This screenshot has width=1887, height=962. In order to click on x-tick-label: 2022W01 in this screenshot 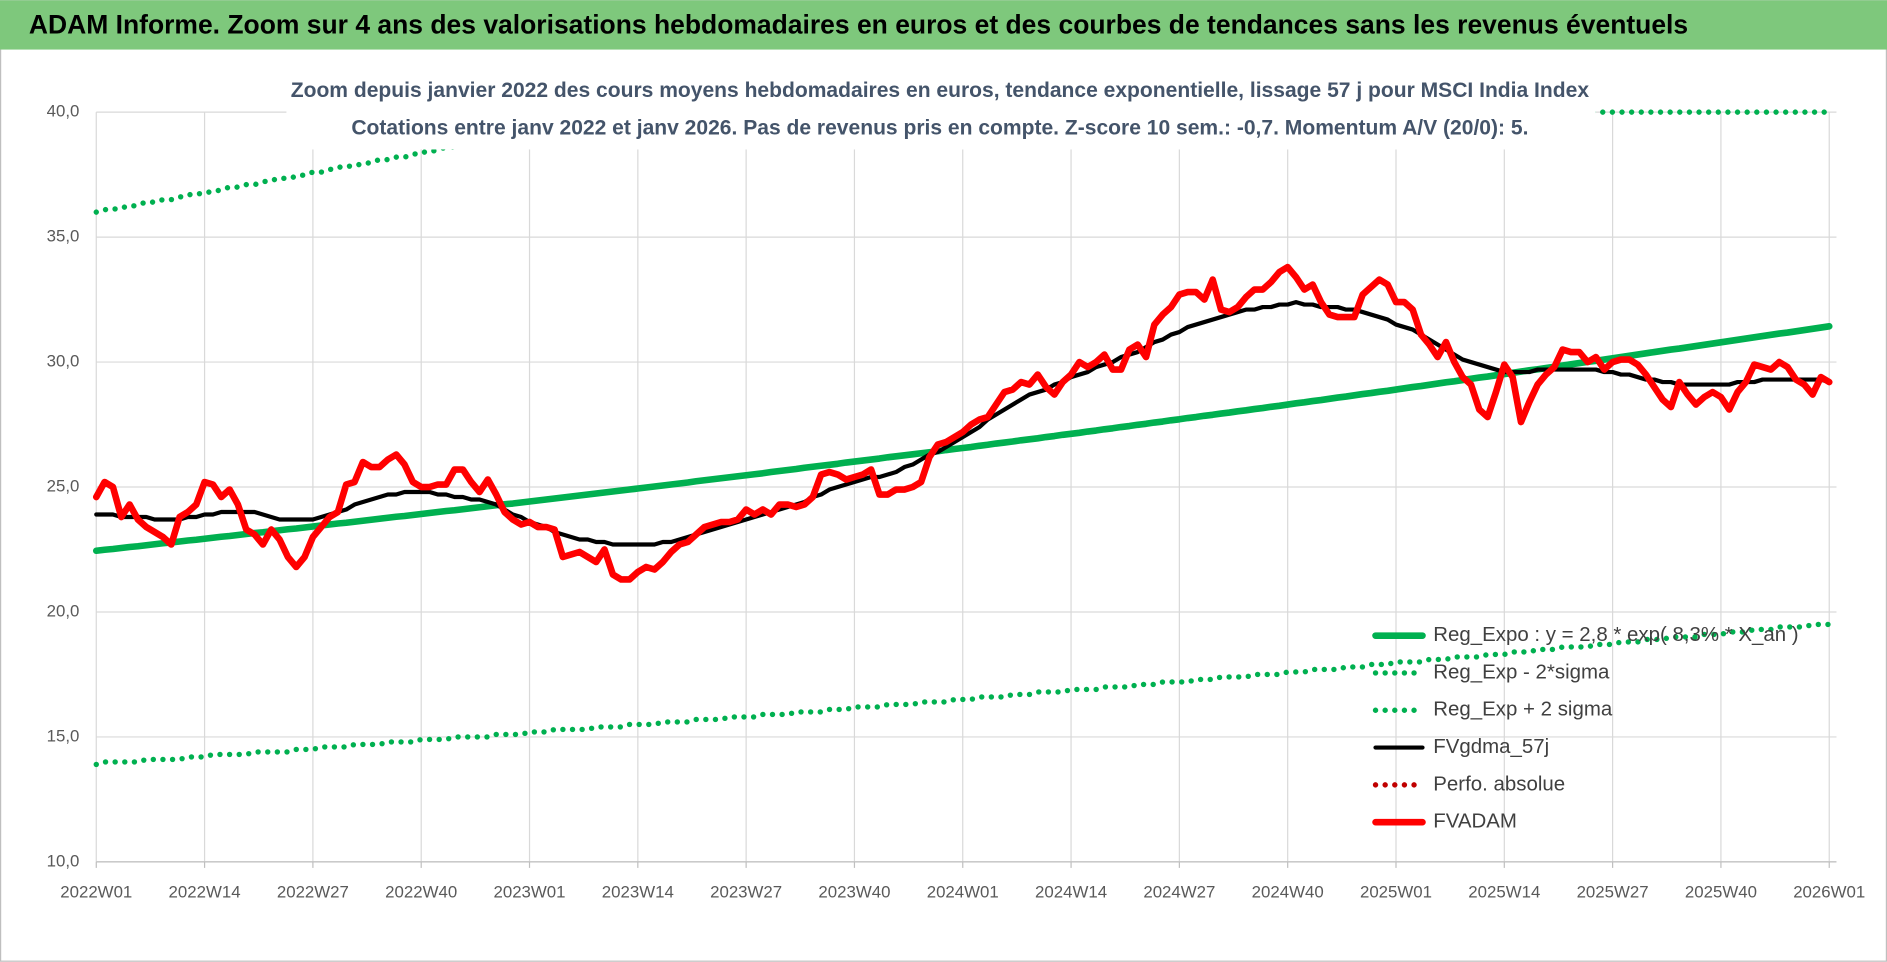, I will do `click(96, 892)`.